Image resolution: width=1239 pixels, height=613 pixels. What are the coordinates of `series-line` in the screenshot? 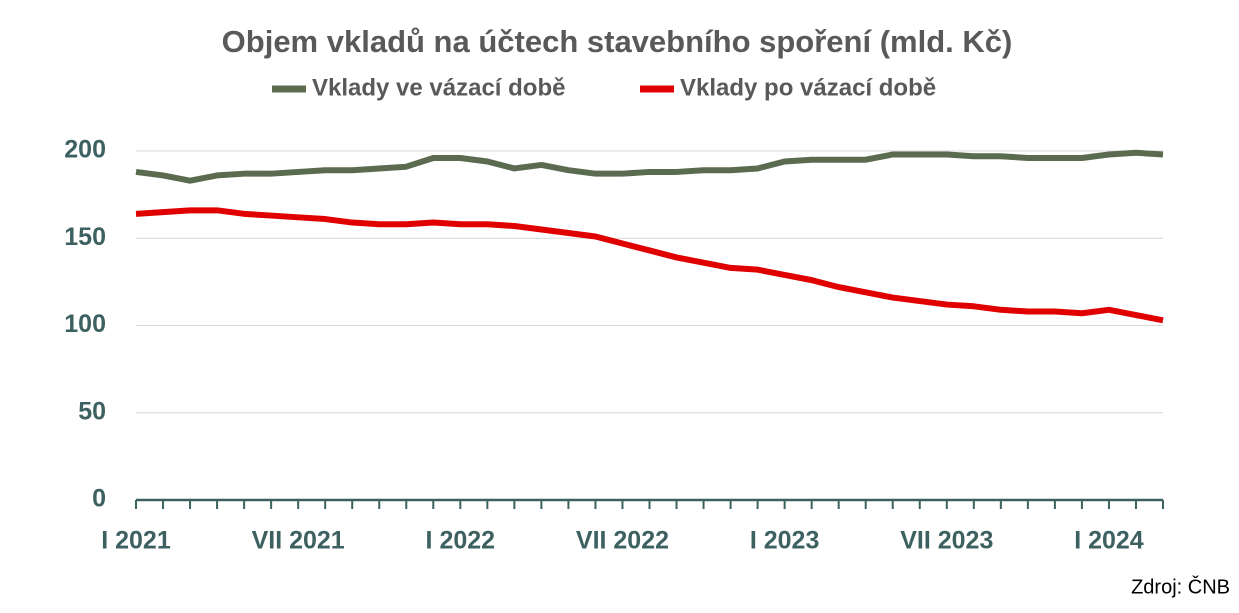 It's located at (649, 166).